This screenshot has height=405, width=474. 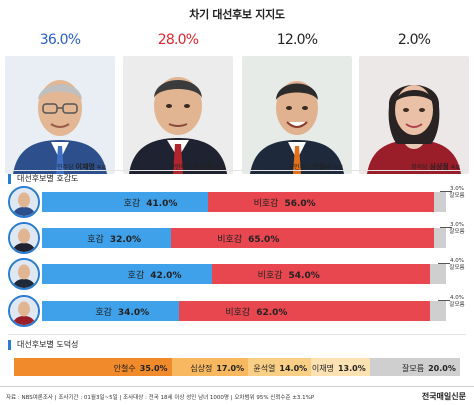 What do you see at coordinates (288, 276) in the screenshot?
I see `unfavorable-label: 비호감 54.0%` at bounding box center [288, 276].